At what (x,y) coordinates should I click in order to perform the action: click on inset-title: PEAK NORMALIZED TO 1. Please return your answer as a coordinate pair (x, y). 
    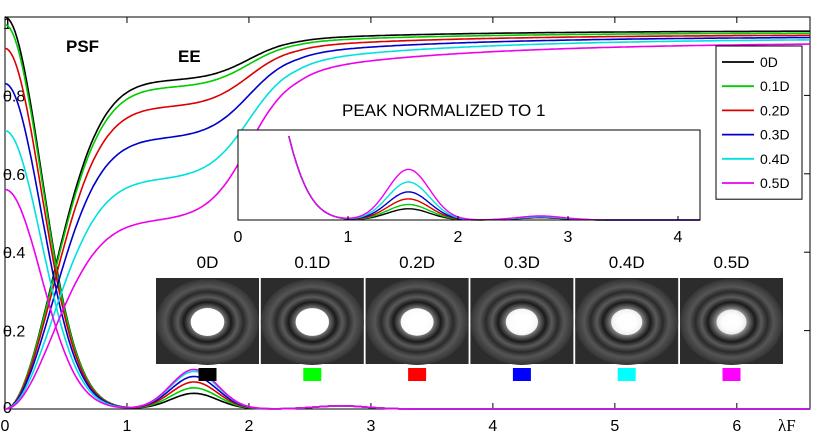
    Looking at the image, I should click on (443, 110).